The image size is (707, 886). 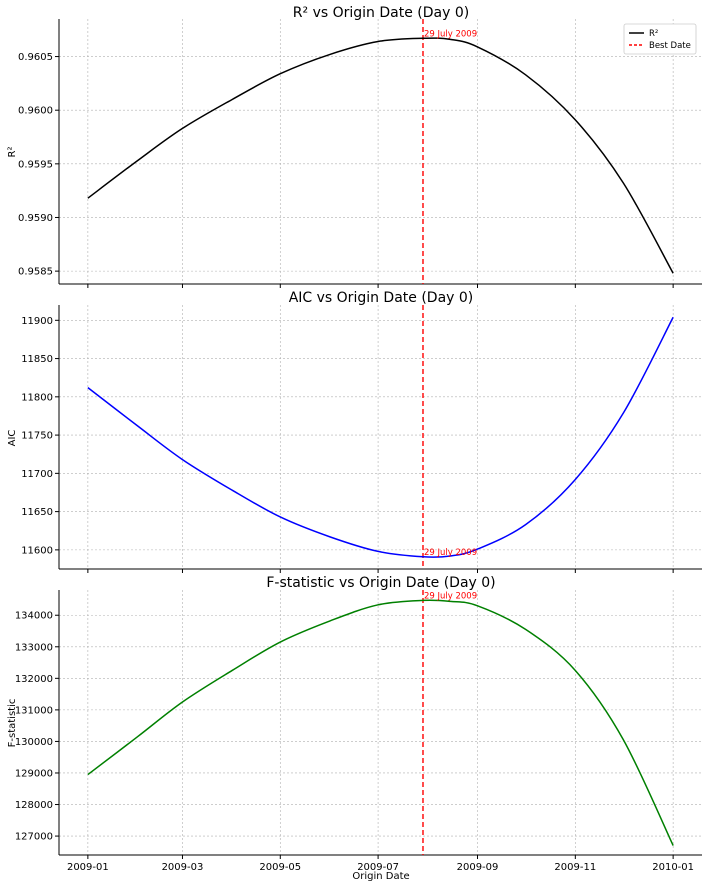 What do you see at coordinates (380, 583) in the screenshot?
I see `fstat-chart-title: F-statistic vs Origin Date (Day 0)` at bounding box center [380, 583].